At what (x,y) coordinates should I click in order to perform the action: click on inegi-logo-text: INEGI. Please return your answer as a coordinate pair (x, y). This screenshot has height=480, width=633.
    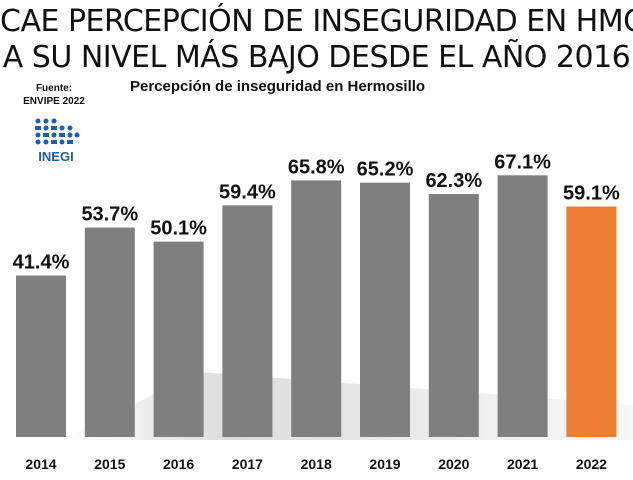
    Looking at the image, I should click on (55, 156).